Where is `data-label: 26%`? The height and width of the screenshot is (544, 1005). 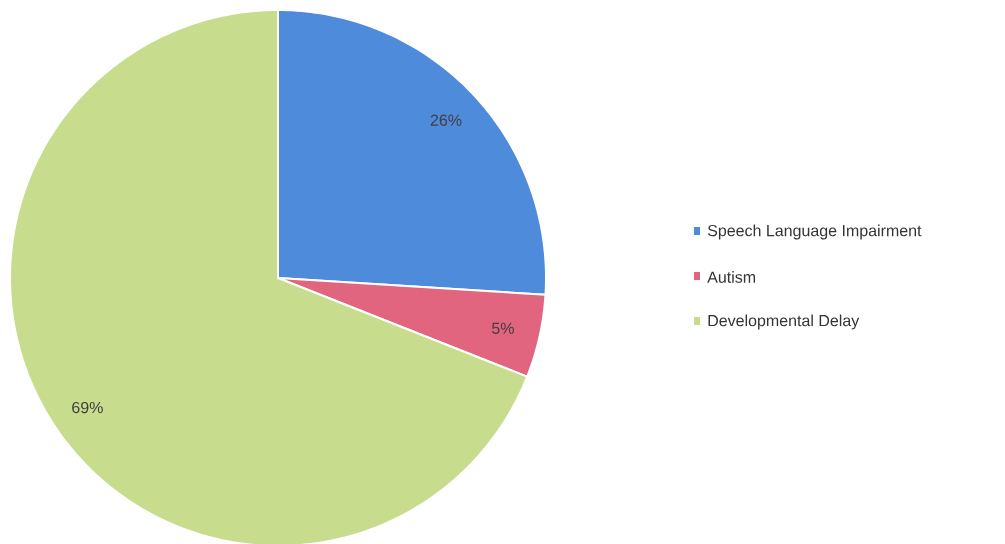 data-label: 26% is located at coordinates (446, 120).